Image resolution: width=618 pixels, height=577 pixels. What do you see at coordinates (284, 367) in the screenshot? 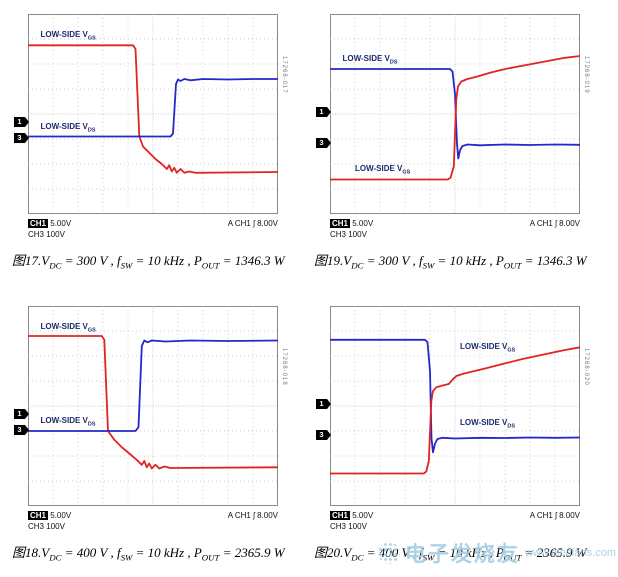
I see `figure-code: 17268-018` at bounding box center [284, 367].